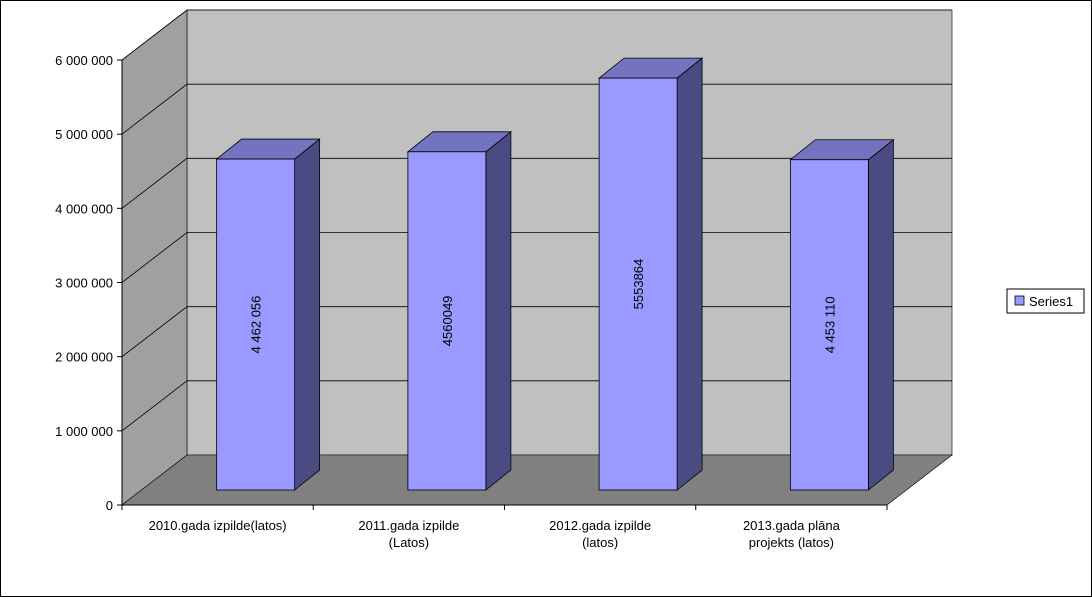 The image size is (1092, 597). Describe the element at coordinates (1019, 300) in the screenshot. I see `legend-swatch` at that location.